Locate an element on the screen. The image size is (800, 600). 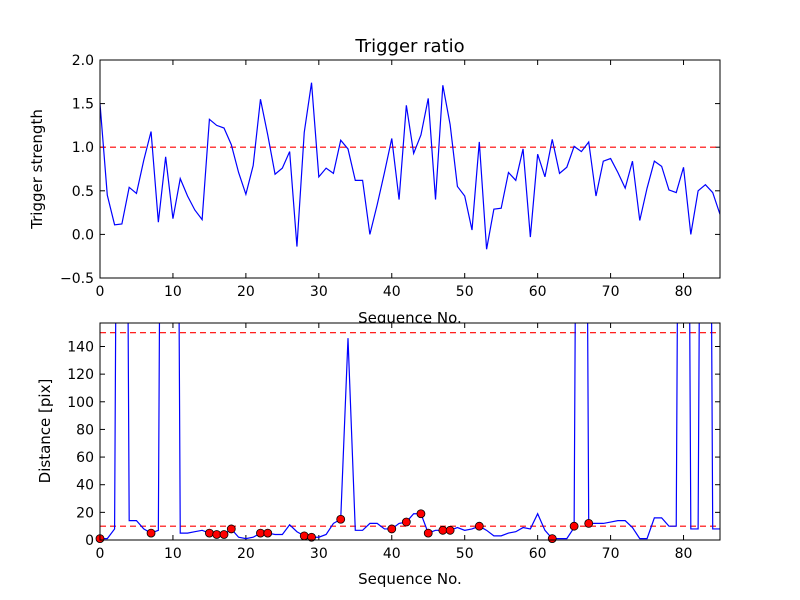
y-tick-label: 100 is located at coordinates (80, 403).